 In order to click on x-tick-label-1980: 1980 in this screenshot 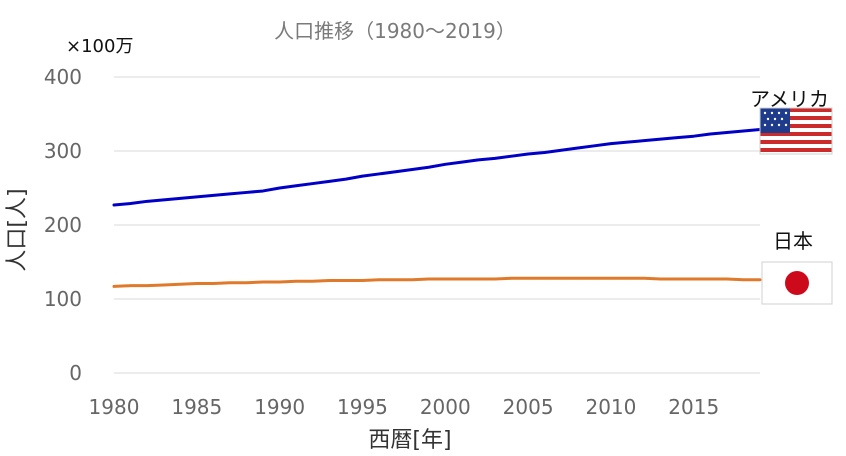, I will do `click(114, 407)`.